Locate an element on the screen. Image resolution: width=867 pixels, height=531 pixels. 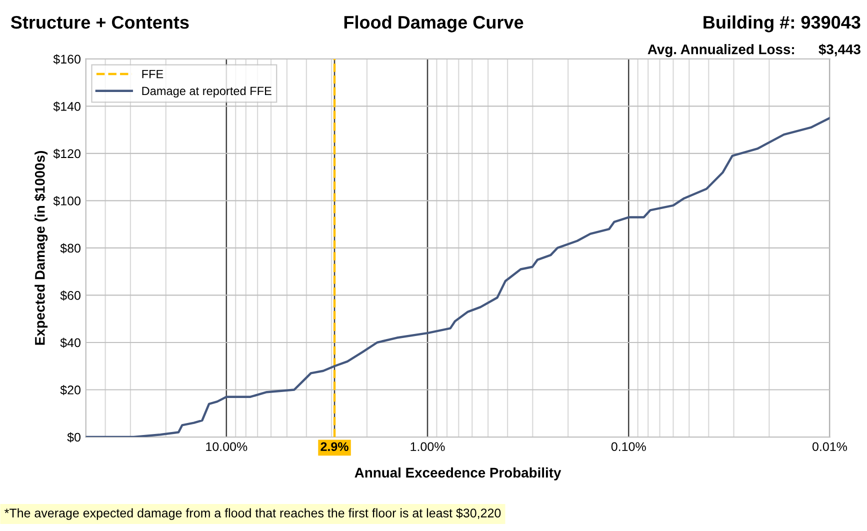
legend-label: Damage at reported FFE is located at coordinates (207, 92).